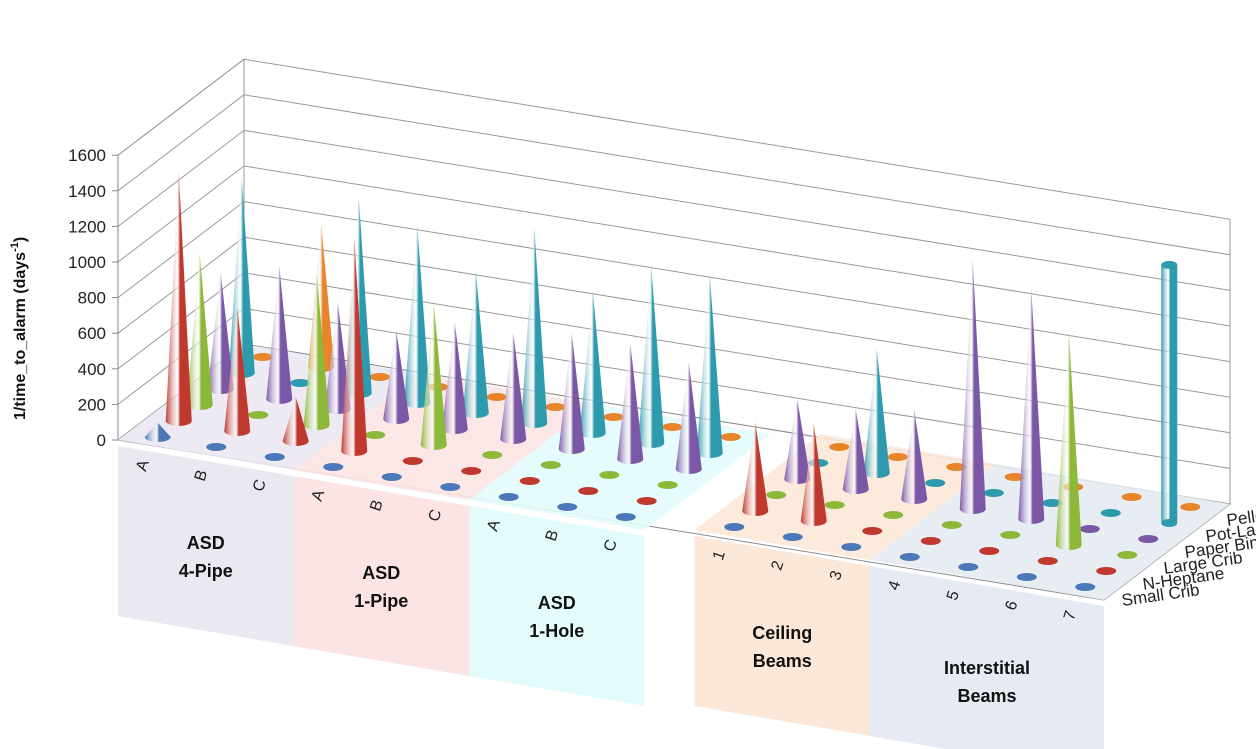 This screenshot has height=749, width=1256. I want to click on y-tick-label: 600, so click(92, 333).